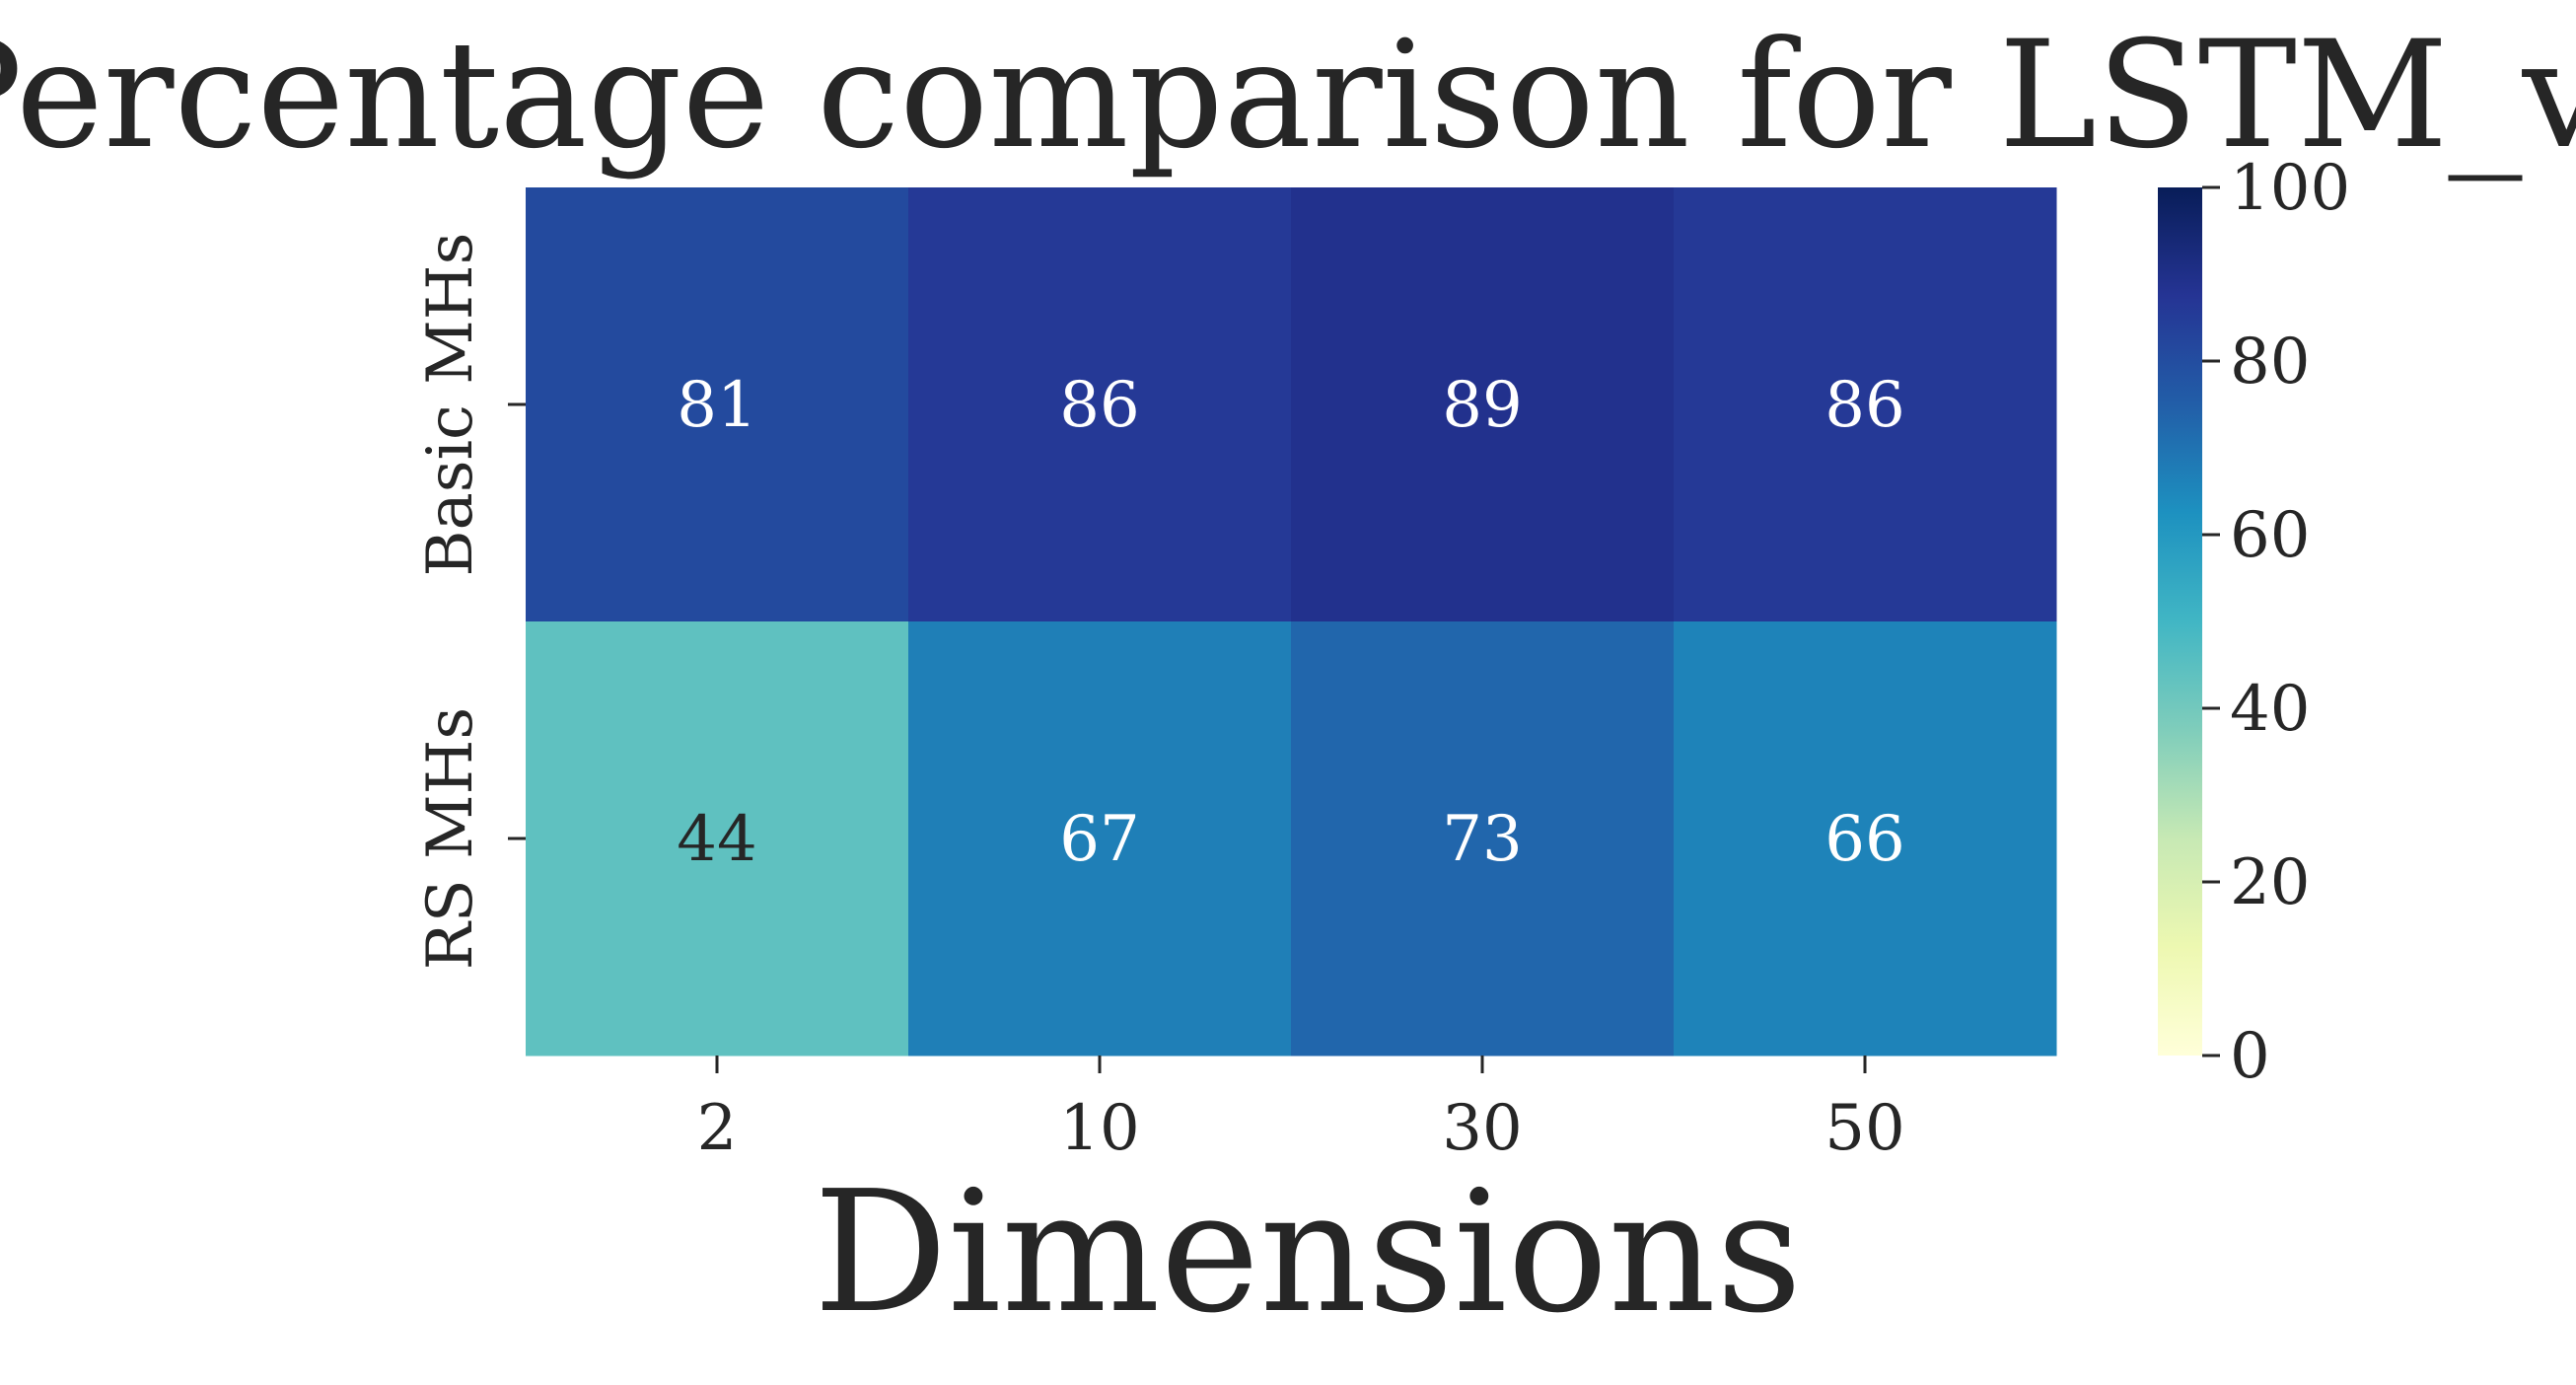 The image size is (2576, 1385). I want to click on colorbar-ticks: 0 20 40 60 80 100, so click(2276, 622).